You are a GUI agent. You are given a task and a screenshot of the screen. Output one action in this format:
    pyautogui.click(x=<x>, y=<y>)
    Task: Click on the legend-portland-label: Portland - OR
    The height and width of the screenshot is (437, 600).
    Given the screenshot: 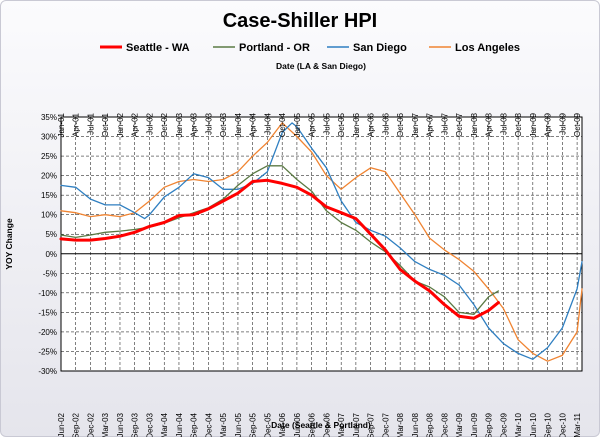 What is the action you would take?
    pyautogui.click(x=274, y=48)
    